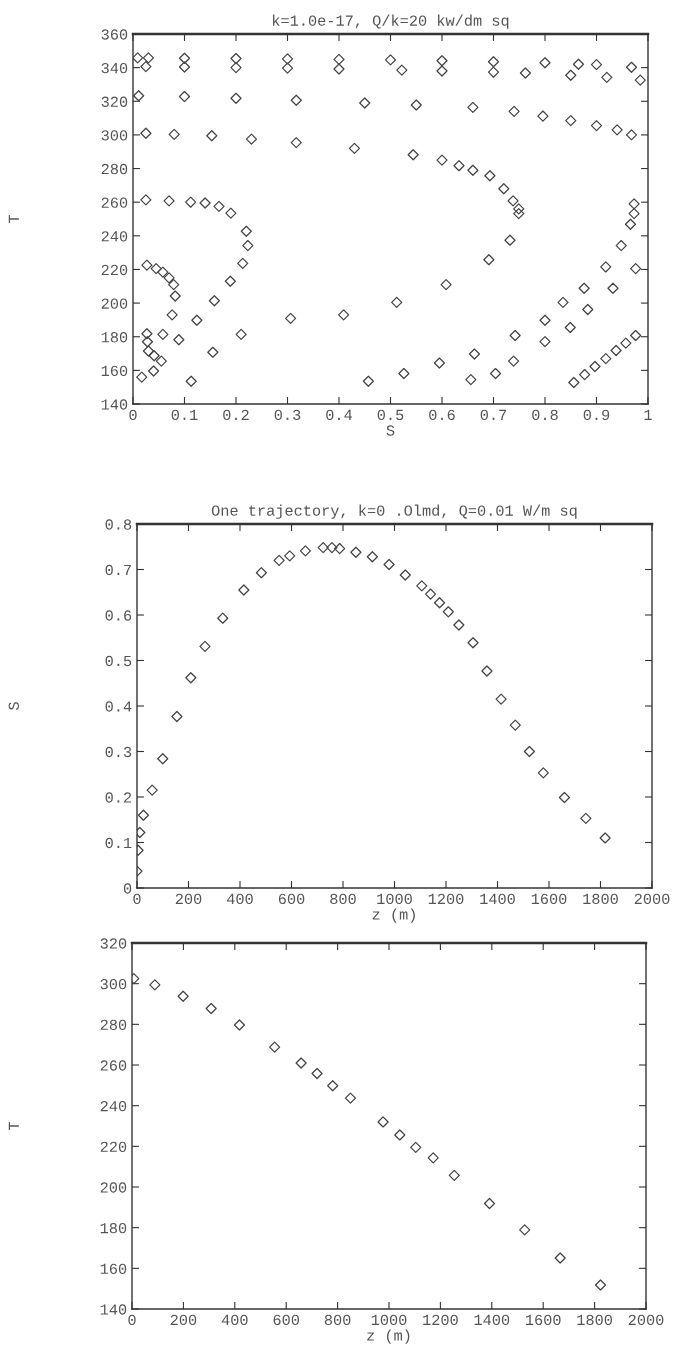  Describe the element at coordinates (118, 706) in the screenshot. I see `y-tick-label: 0.4` at that location.